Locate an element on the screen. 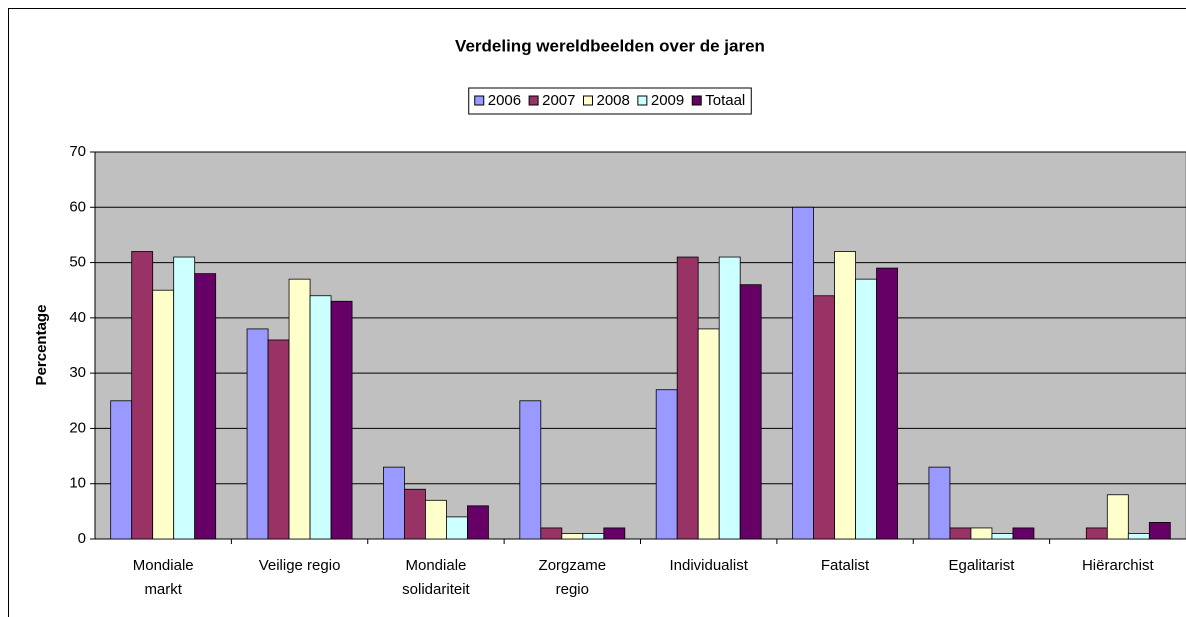 This screenshot has height=617, width=1186. x-tick-label-line: Veilige regio is located at coordinates (300, 565).